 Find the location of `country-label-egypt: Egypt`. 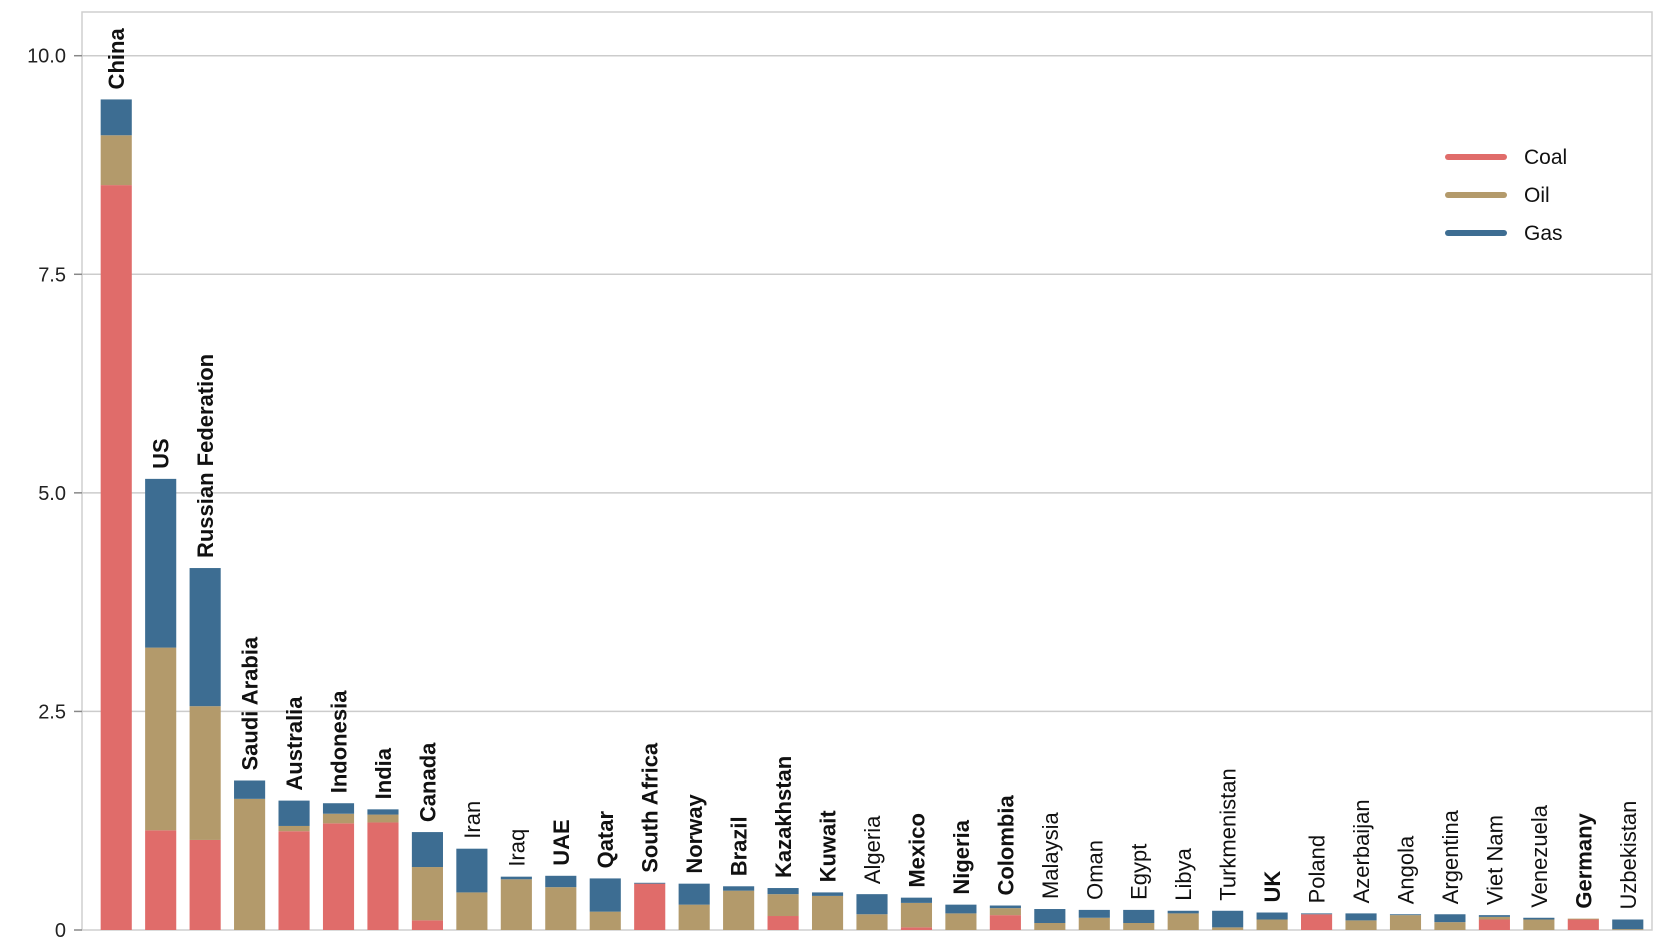

country-label-egypt: Egypt is located at coordinates (1139, 872).